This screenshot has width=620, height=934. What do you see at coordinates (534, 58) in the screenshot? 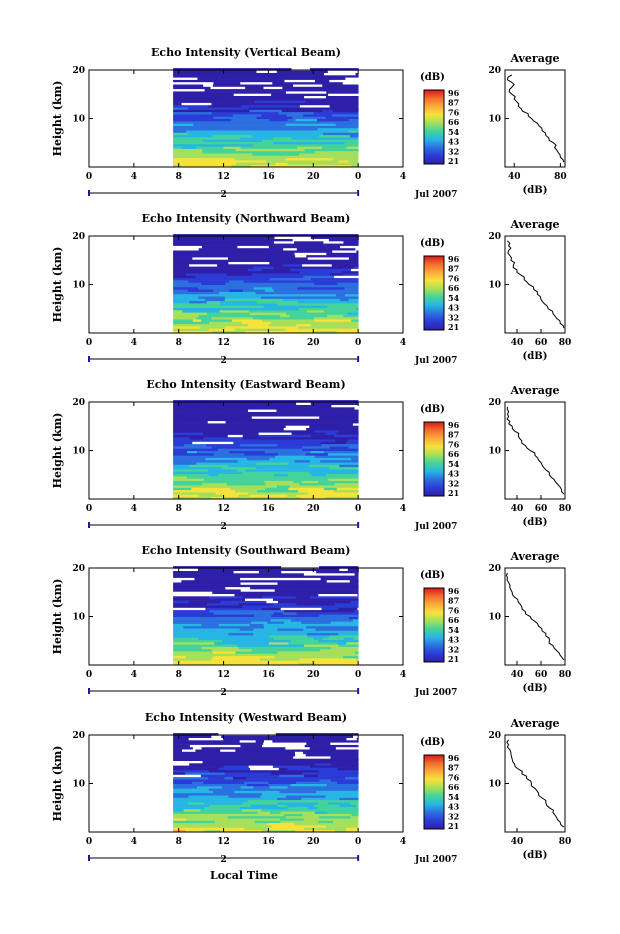
I see `average-title: Average` at bounding box center [534, 58].